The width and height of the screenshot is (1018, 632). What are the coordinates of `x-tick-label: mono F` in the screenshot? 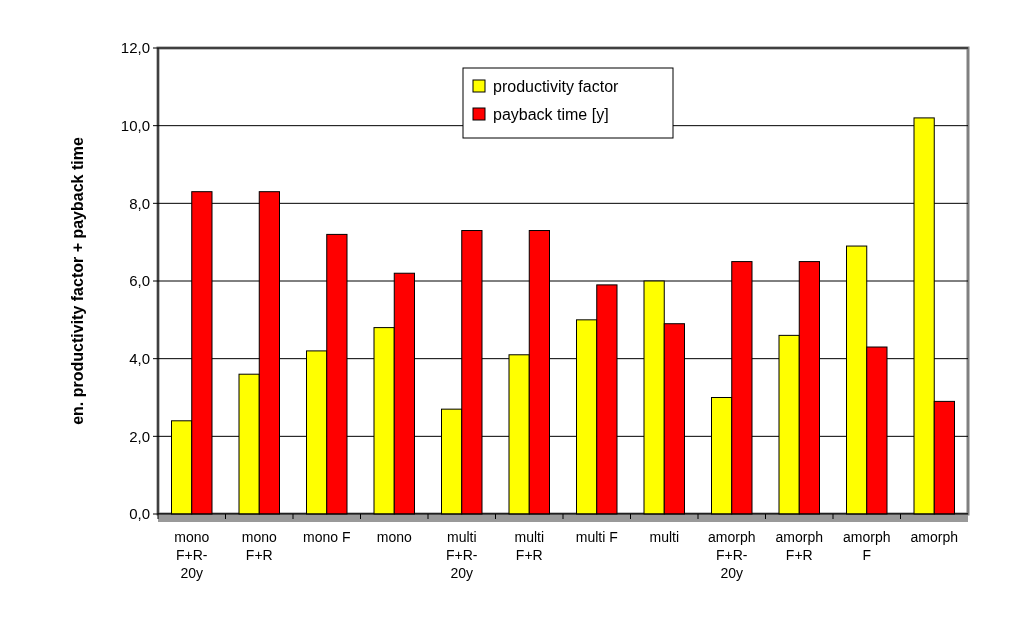 It's located at (327, 537).